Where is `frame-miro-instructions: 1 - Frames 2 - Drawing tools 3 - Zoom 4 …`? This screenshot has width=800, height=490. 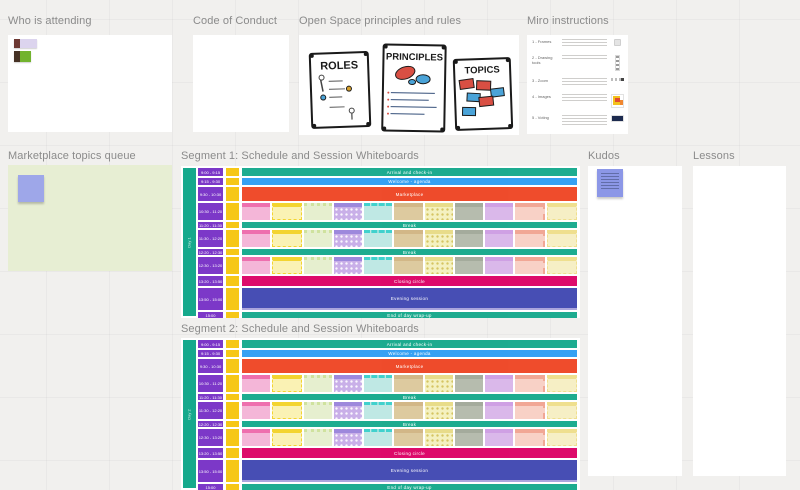
frame-miro-instructions: 1 - Frames 2 - Drawing tools 3 - Zoom 4 … is located at coordinates (577, 84).